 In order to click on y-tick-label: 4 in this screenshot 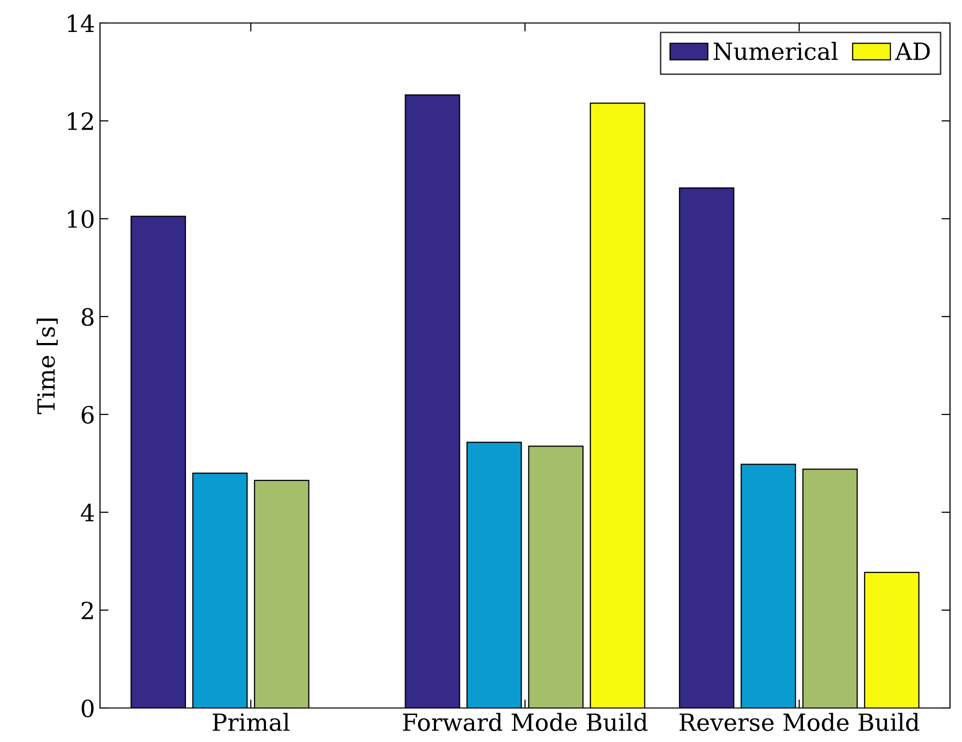, I will do `click(87, 513)`.